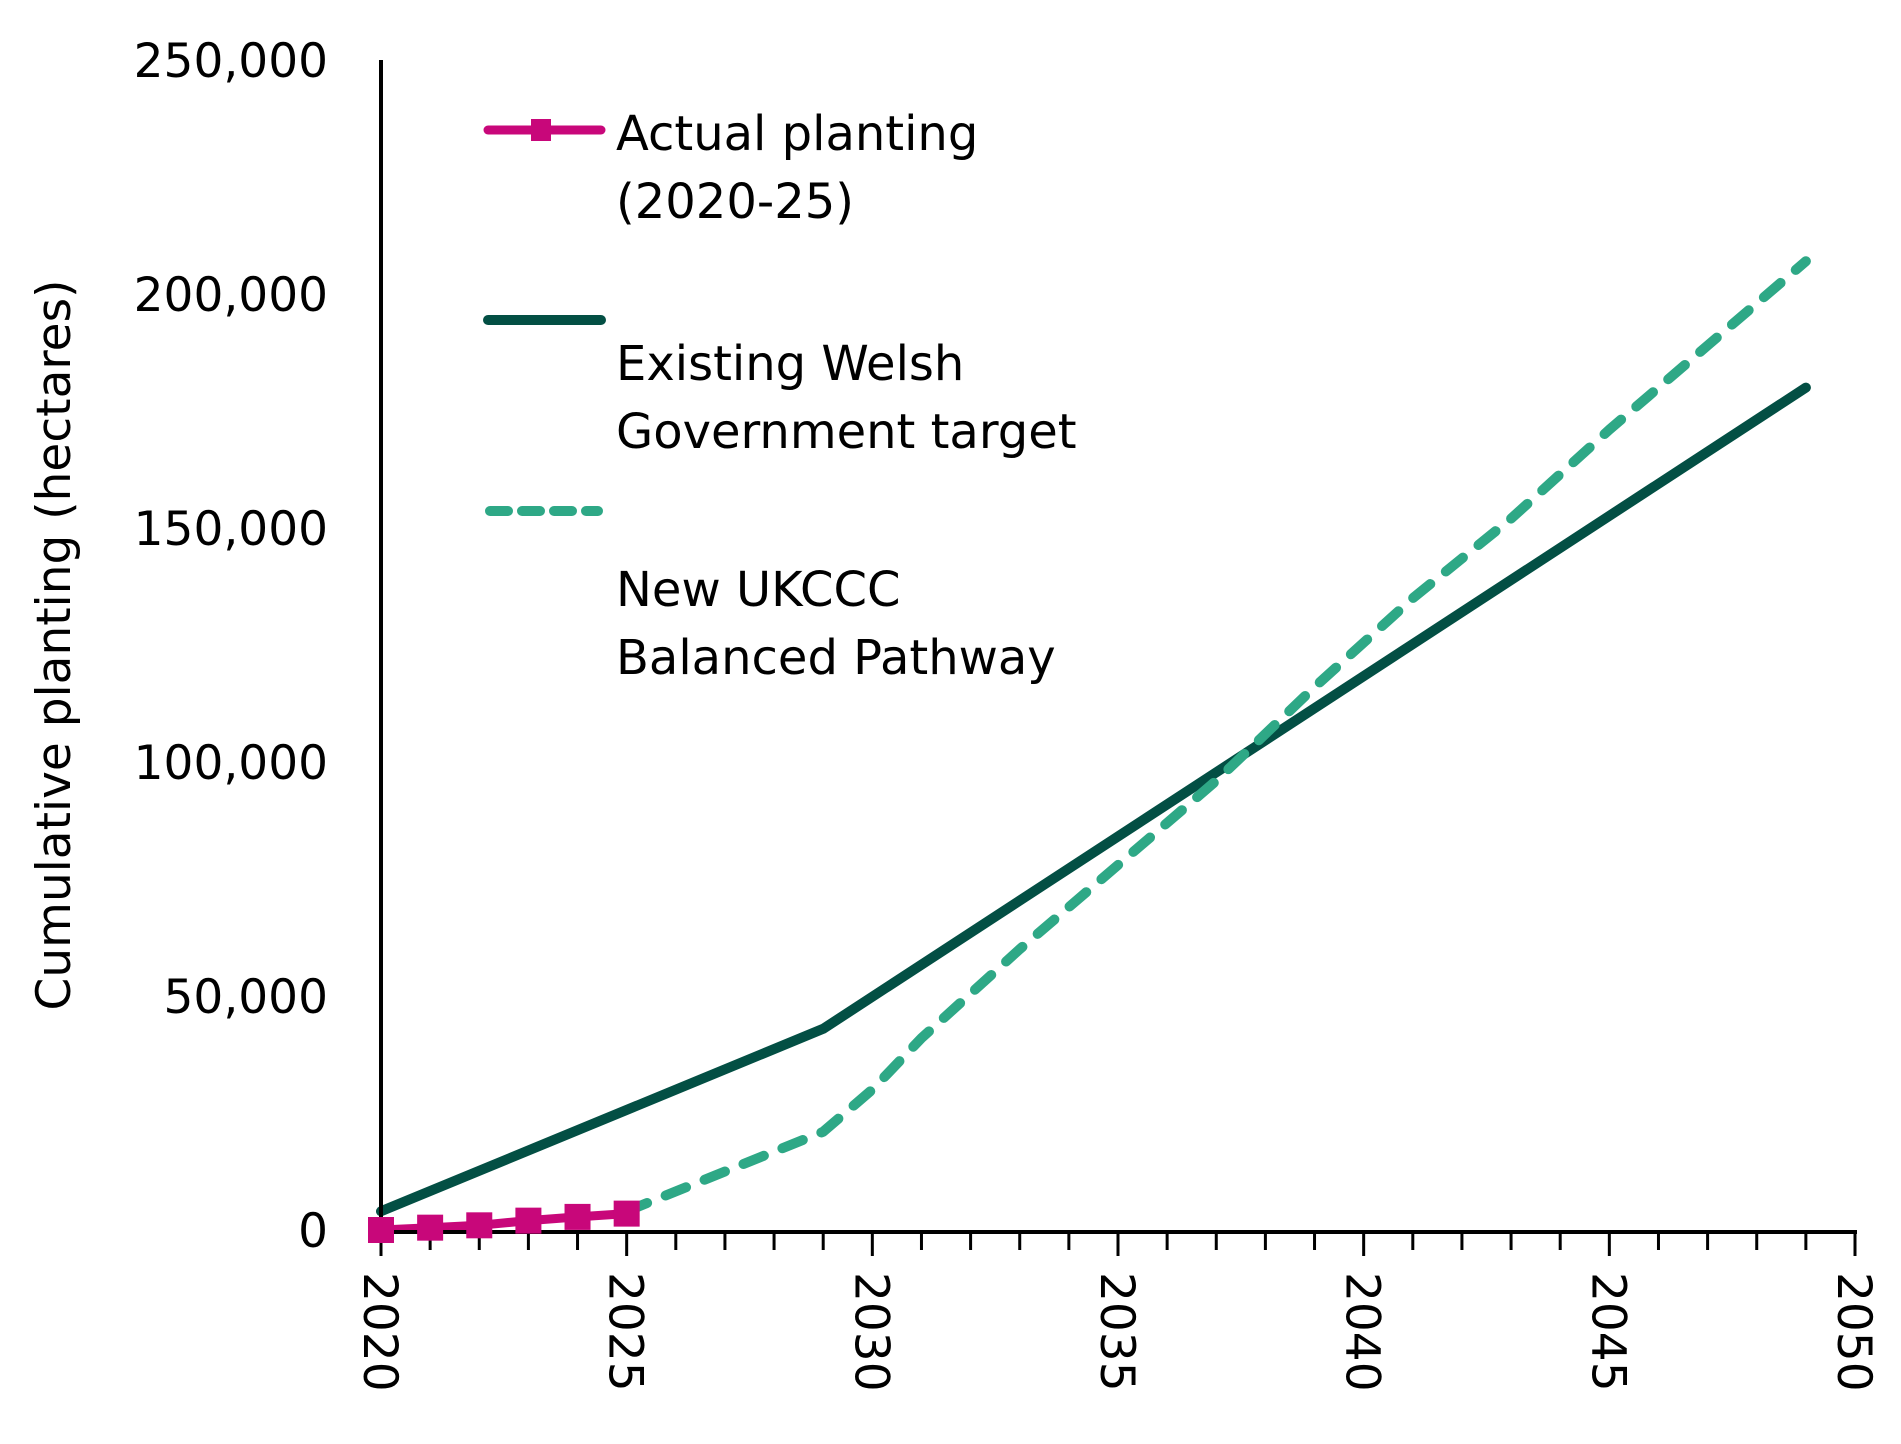 This screenshot has height=1444, width=1901. What do you see at coordinates (758, 590) in the screenshot?
I see `legend-label-balanced-1: New UKCCC` at bounding box center [758, 590].